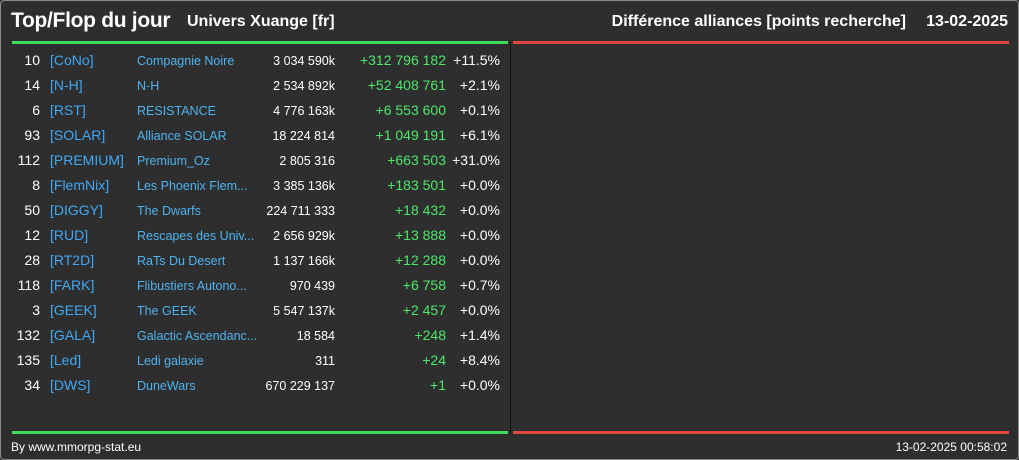 The image size is (1019, 460). What do you see at coordinates (479, 360) in the screenshot?
I see `percent-cell: +8.4%` at bounding box center [479, 360].